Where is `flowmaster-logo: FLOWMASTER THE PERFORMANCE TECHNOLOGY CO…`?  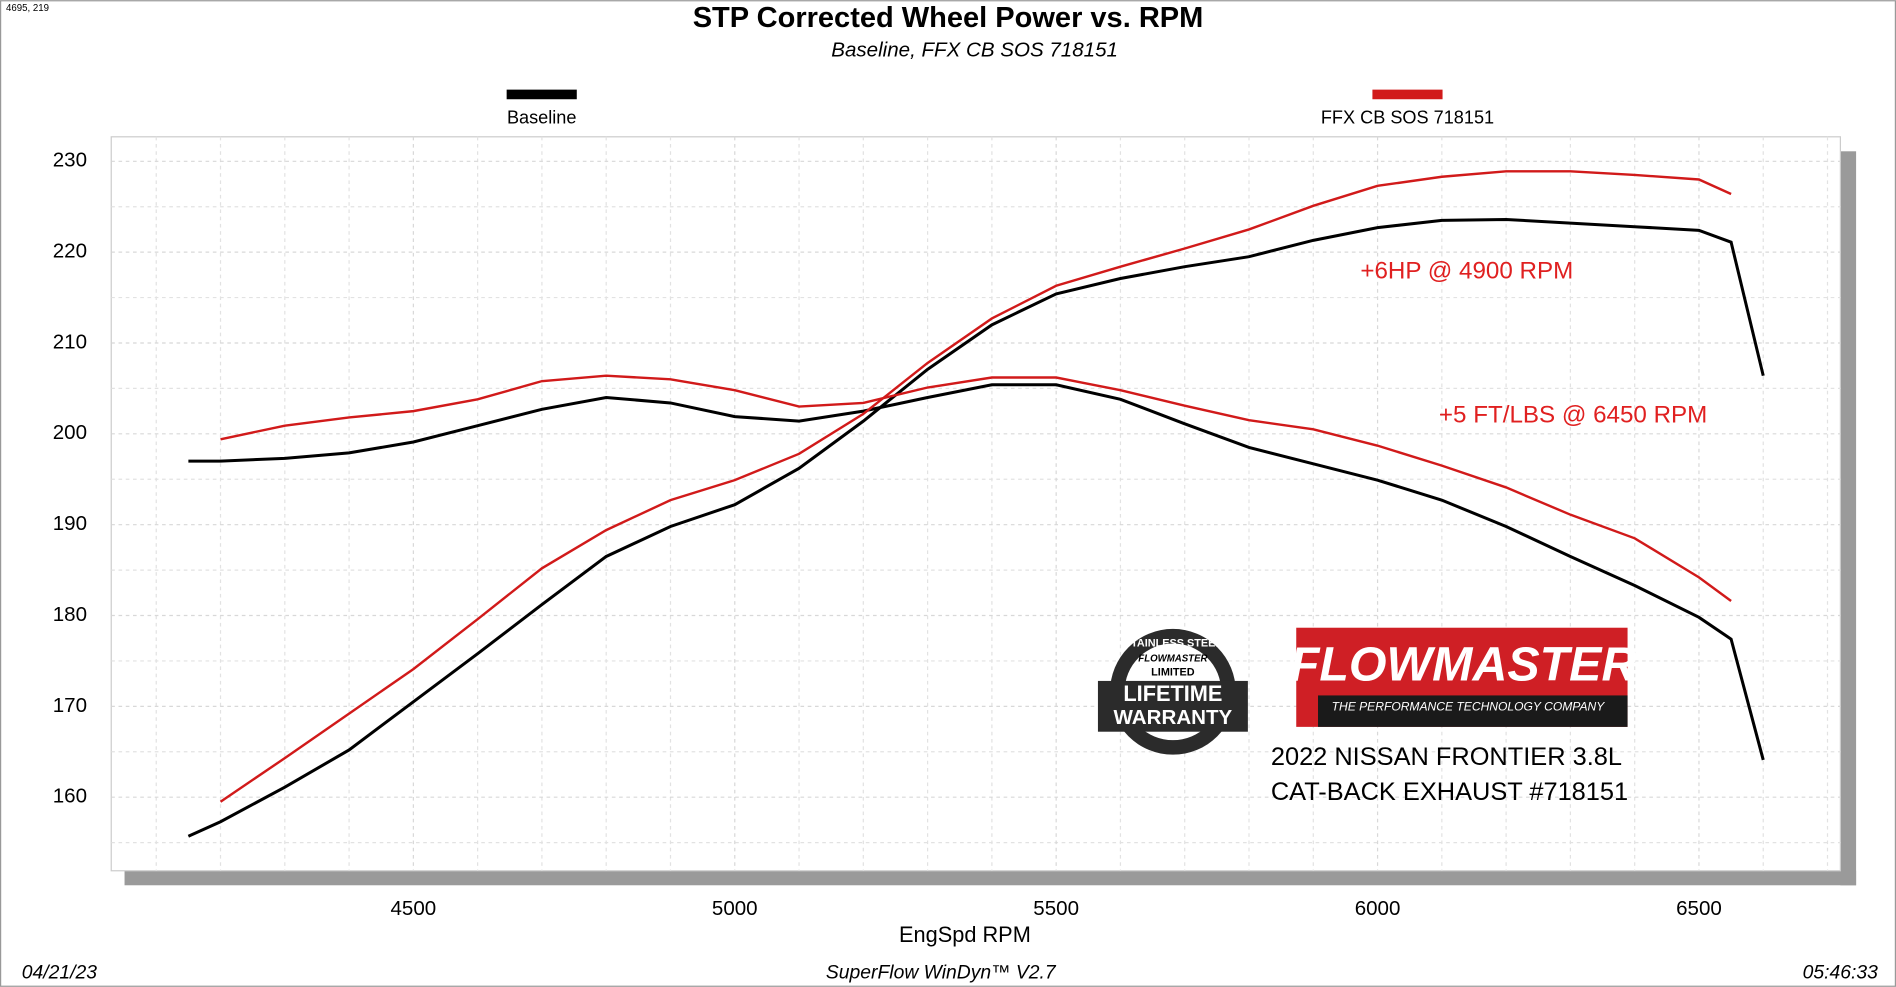
flowmaster-logo: FLOWMASTER THE PERFORMANCE TECHNOLOGY CO… is located at coordinates (1463, 677).